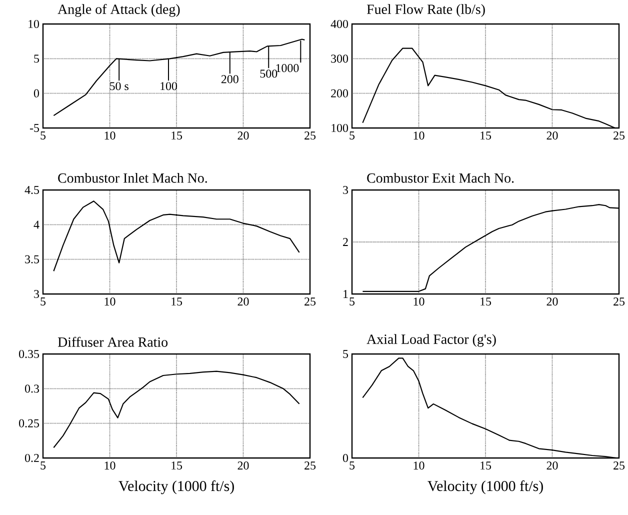 This screenshot has width=628, height=515. I want to click on y-tick-label: 0.35, so click(29, 354).